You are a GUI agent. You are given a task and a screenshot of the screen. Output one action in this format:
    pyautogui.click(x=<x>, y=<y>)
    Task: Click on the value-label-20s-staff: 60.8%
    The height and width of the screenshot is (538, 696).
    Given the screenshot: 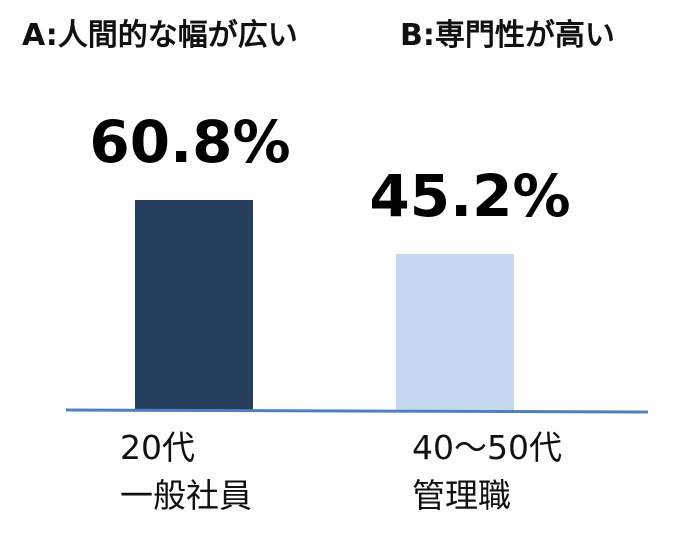 What is the action you would take?
    pyautogui.click(x=189, y=142)
    